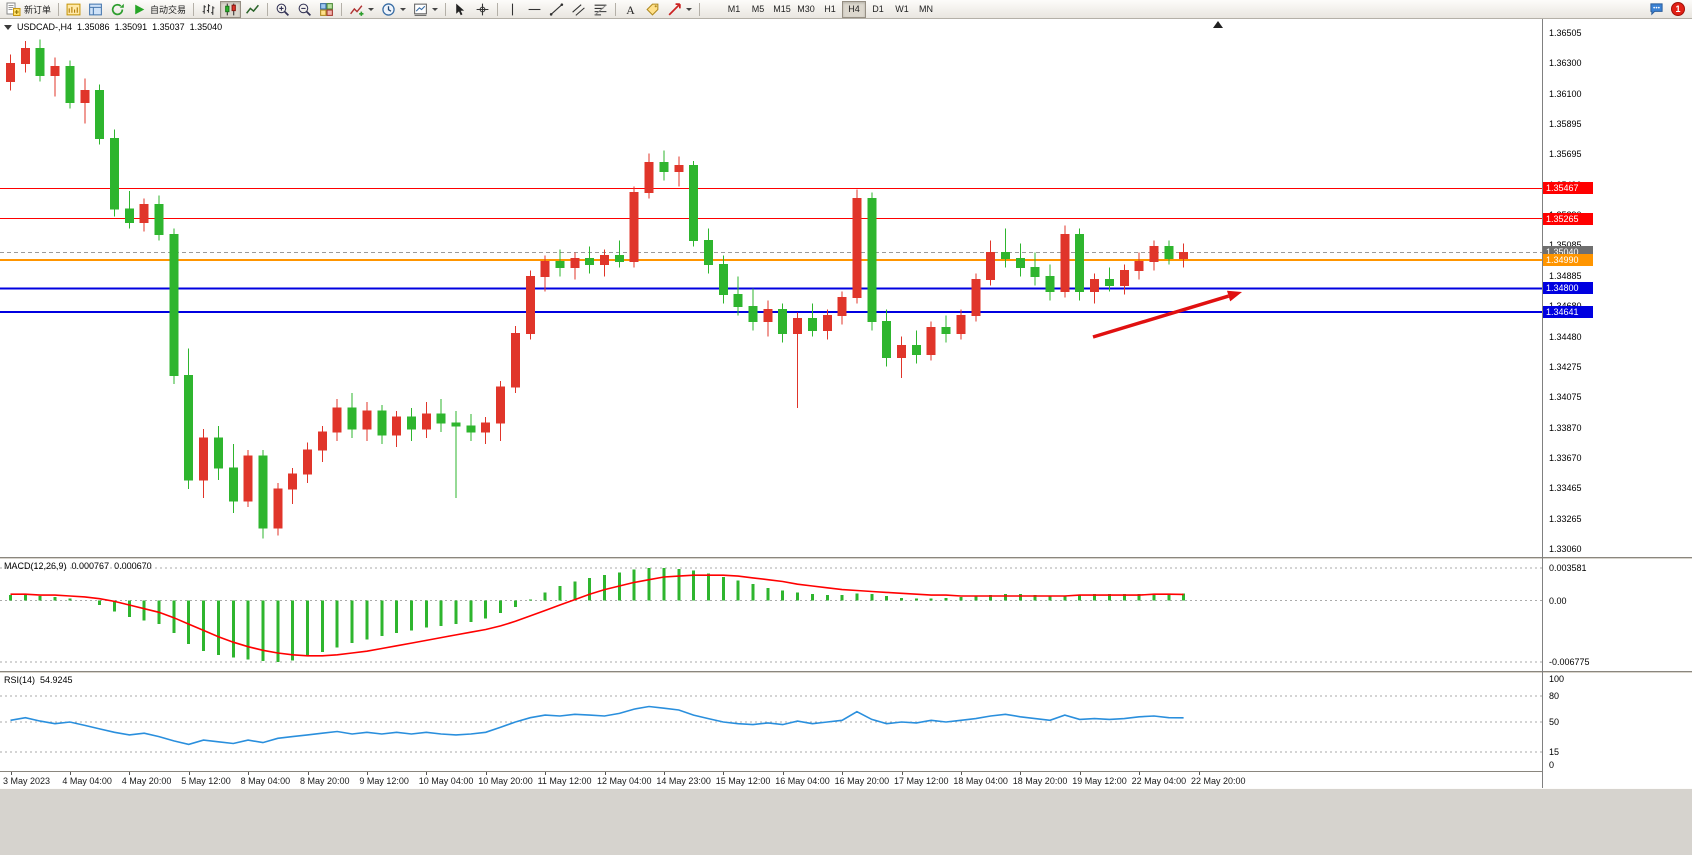  What do you see at coordinates (1568, 288) in the screenshot?
I see `level-price-badge: 1.34800` at bounding box center [1568, 288].